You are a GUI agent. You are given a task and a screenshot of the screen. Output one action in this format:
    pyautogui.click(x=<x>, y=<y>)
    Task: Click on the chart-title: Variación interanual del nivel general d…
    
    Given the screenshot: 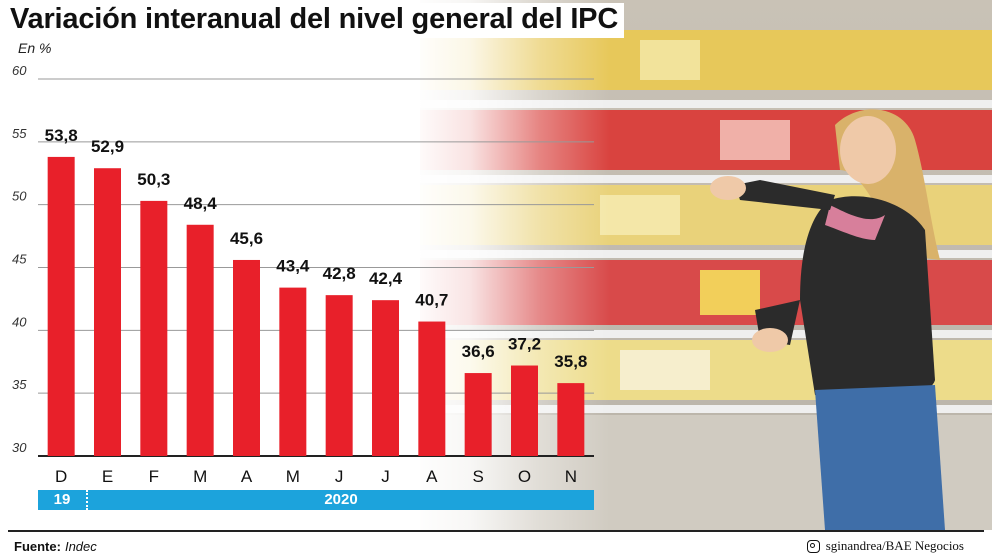 What is the action you would take?
    pyautogui.click(x=317, y=20)
    